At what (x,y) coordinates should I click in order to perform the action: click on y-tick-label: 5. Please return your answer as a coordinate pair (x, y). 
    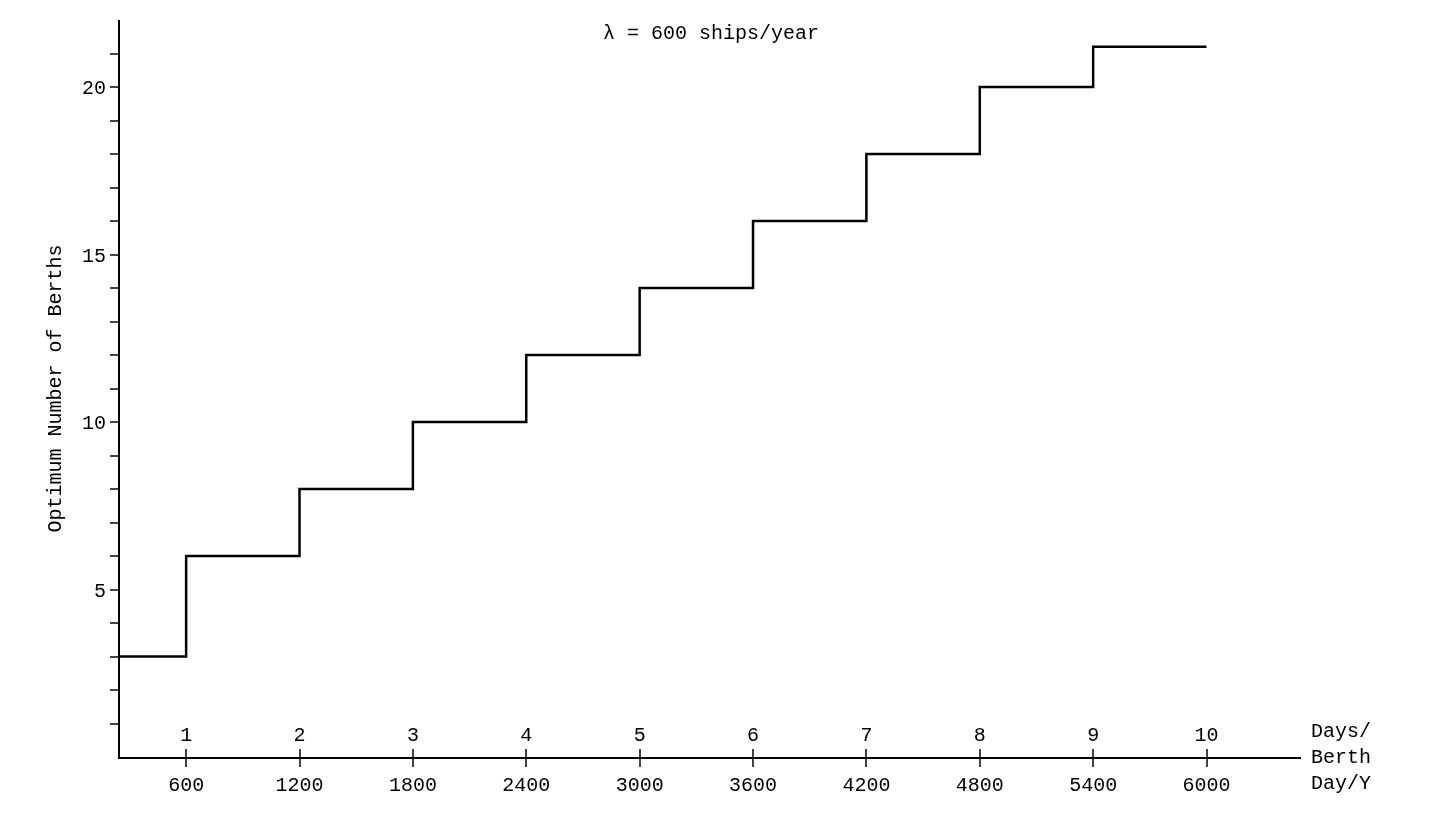
    Looking at the image, I should click on (99, 591).